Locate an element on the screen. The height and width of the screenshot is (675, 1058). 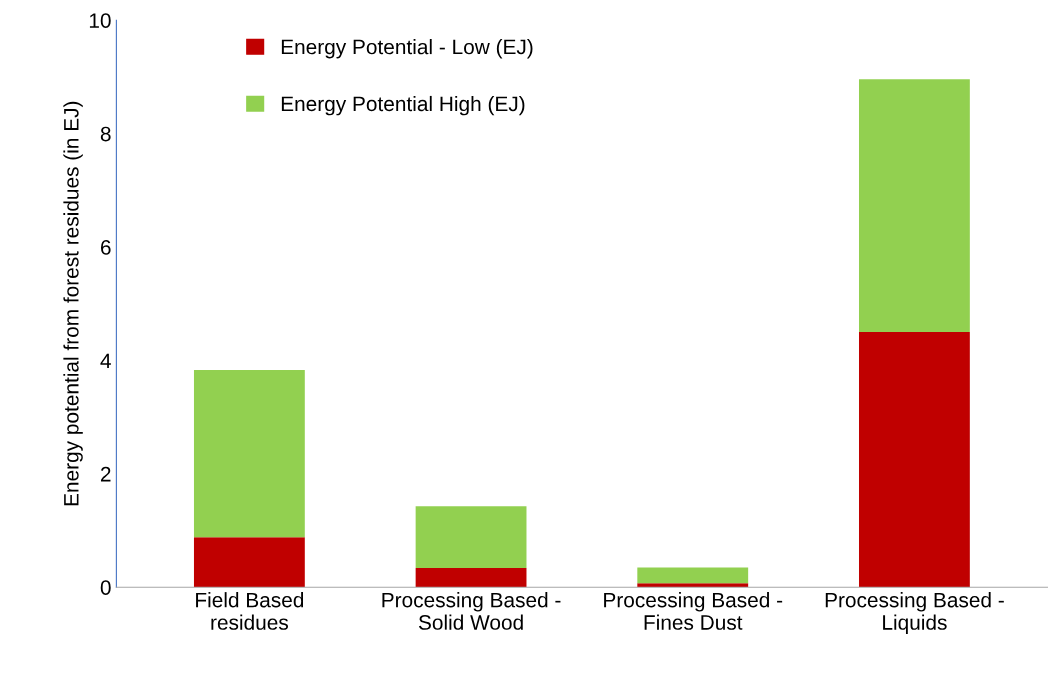
x-tick-label: Field Based residues is located at coordinates (250, 611).